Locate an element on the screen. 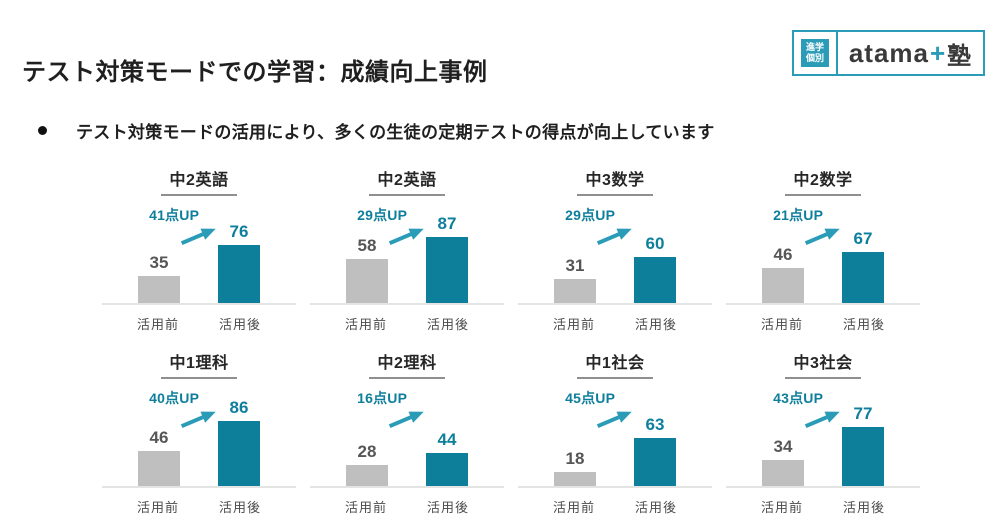 This screenshot has width=1000, height=530. chart-plot-area: 16点UP 28 44 is located at coordinates (407, 437).